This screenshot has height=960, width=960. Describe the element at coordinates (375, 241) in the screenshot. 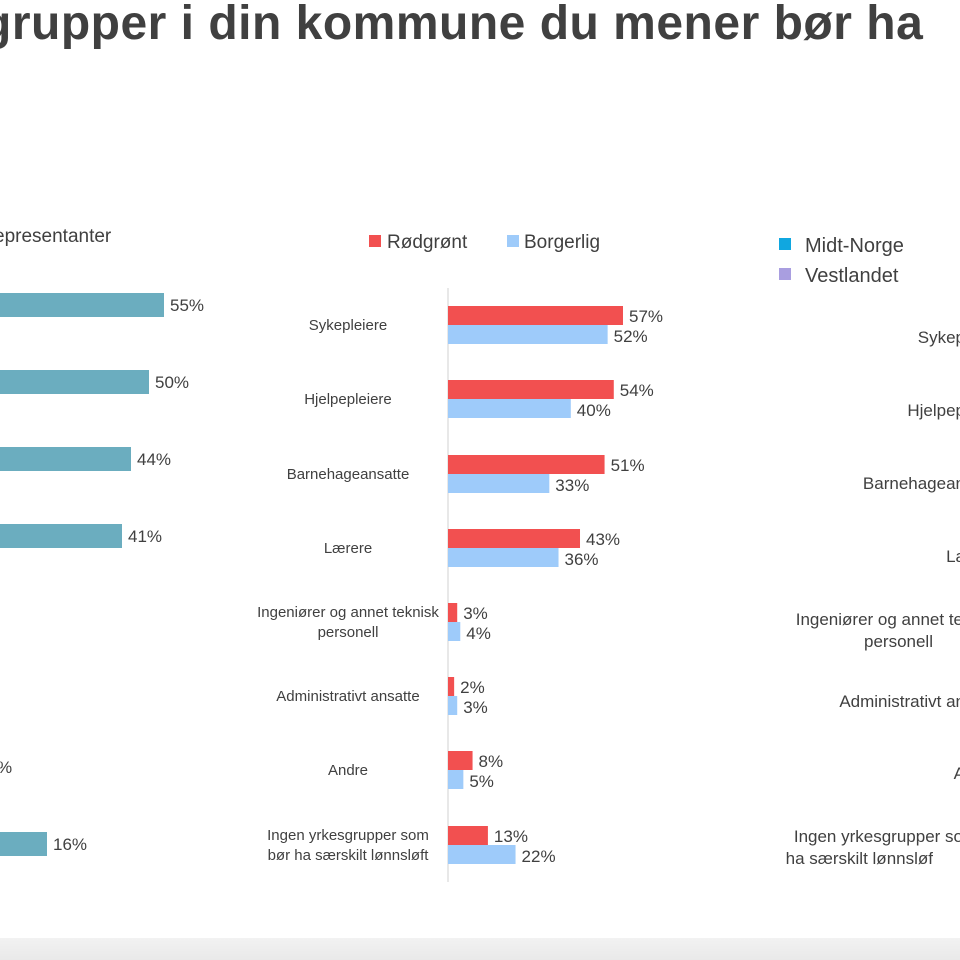

I see `legend-swatch-rodgront` at that location.